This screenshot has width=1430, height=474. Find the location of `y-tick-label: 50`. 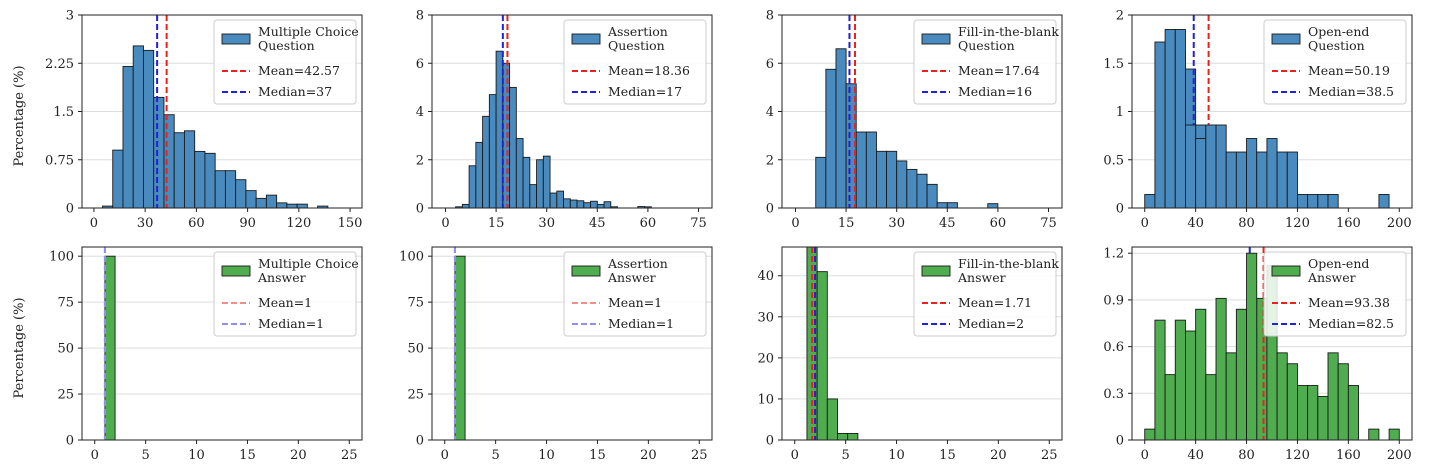

y-tick-label: 50 is located at coordinates (65, 349).